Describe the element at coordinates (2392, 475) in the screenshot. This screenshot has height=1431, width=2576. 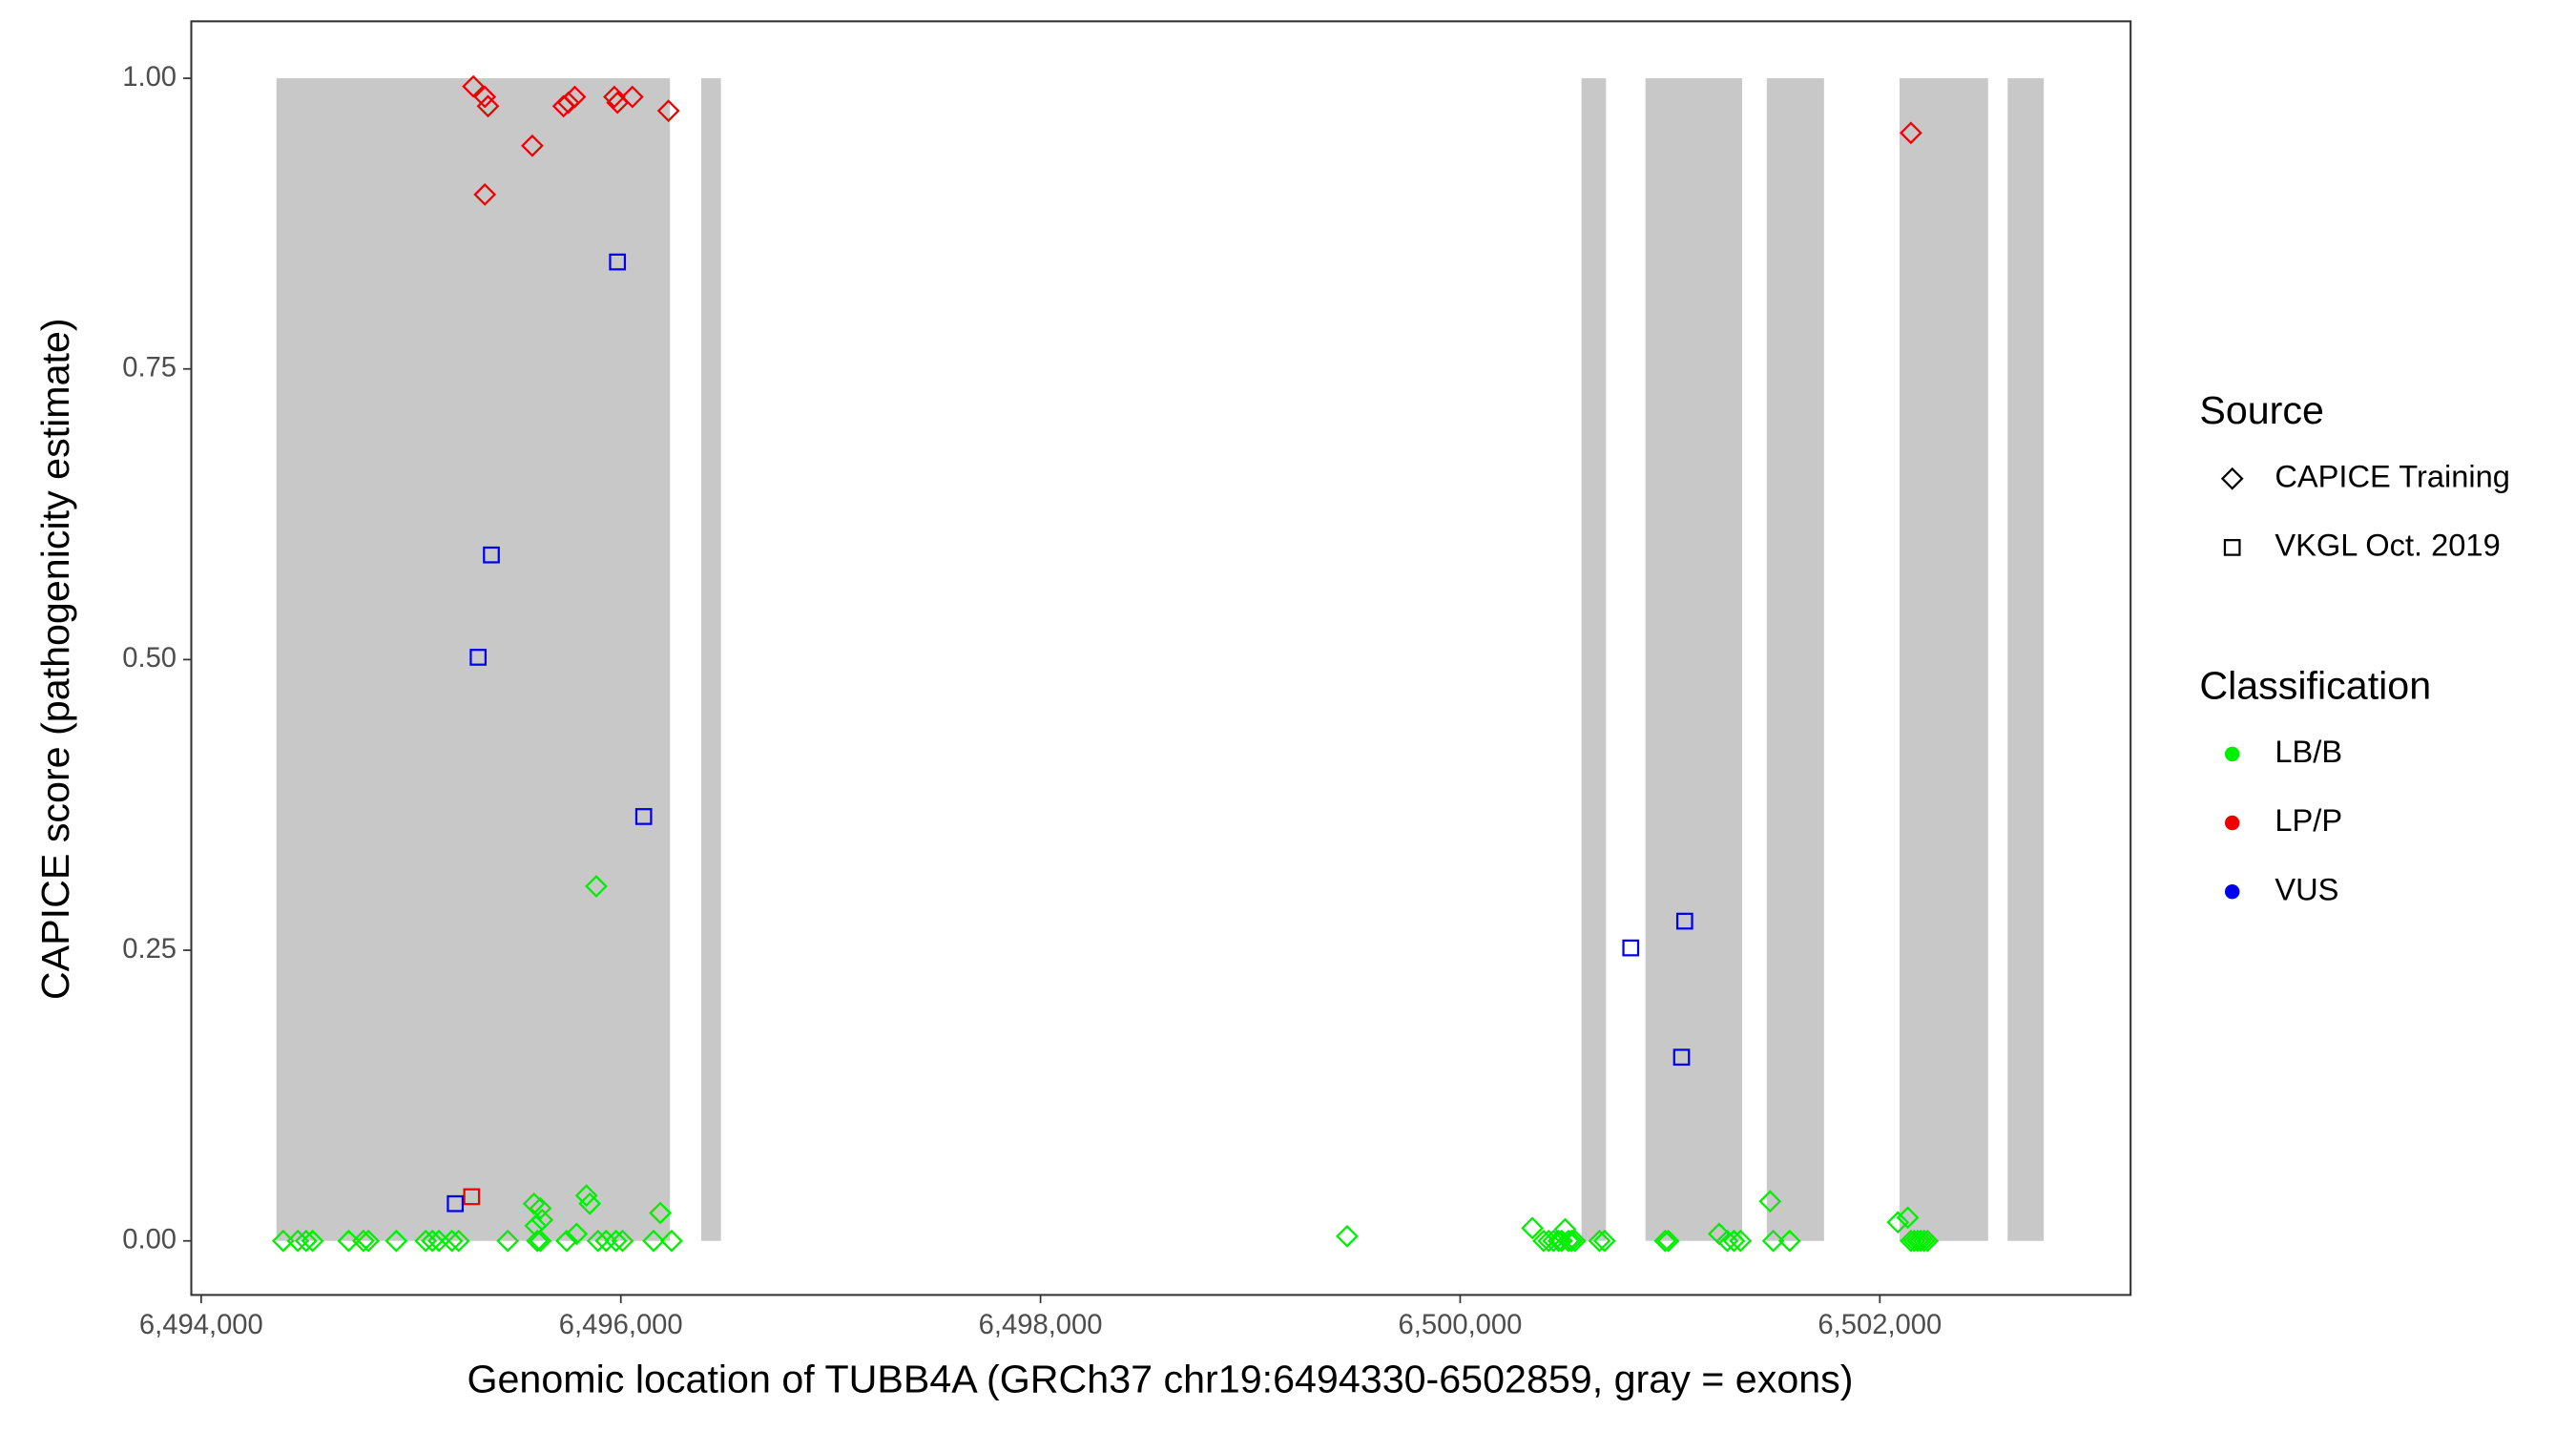
I see `legend-label: CAPICE Training` at that location.